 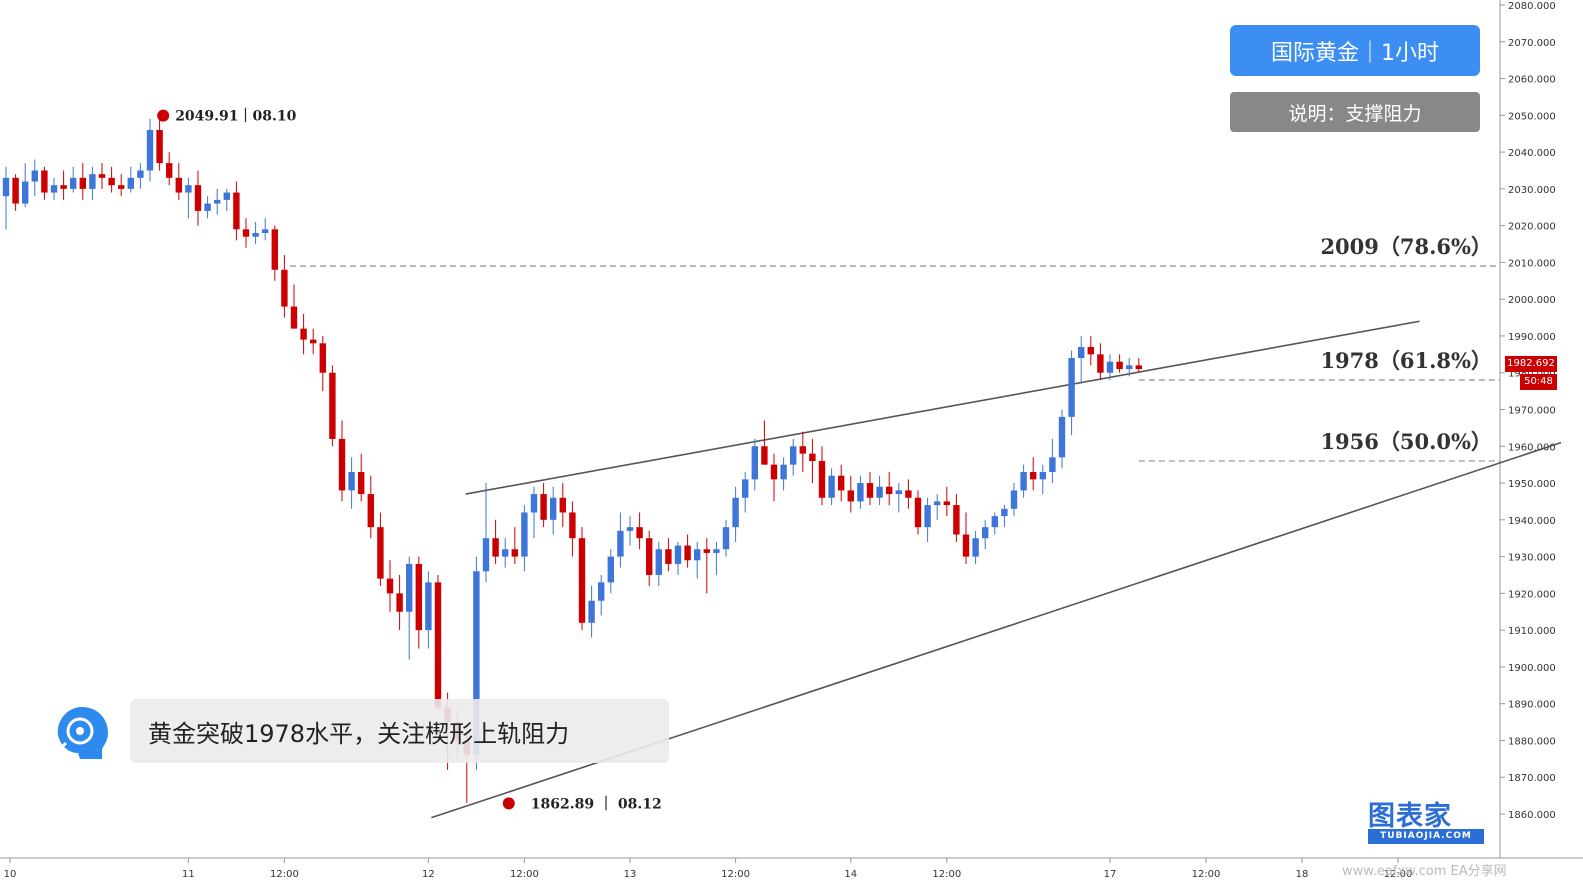 What do you see at coordinates (1110, 874) in the screenshot?
I see `x-tick-label: 17` at bounding box center [1110, 874].